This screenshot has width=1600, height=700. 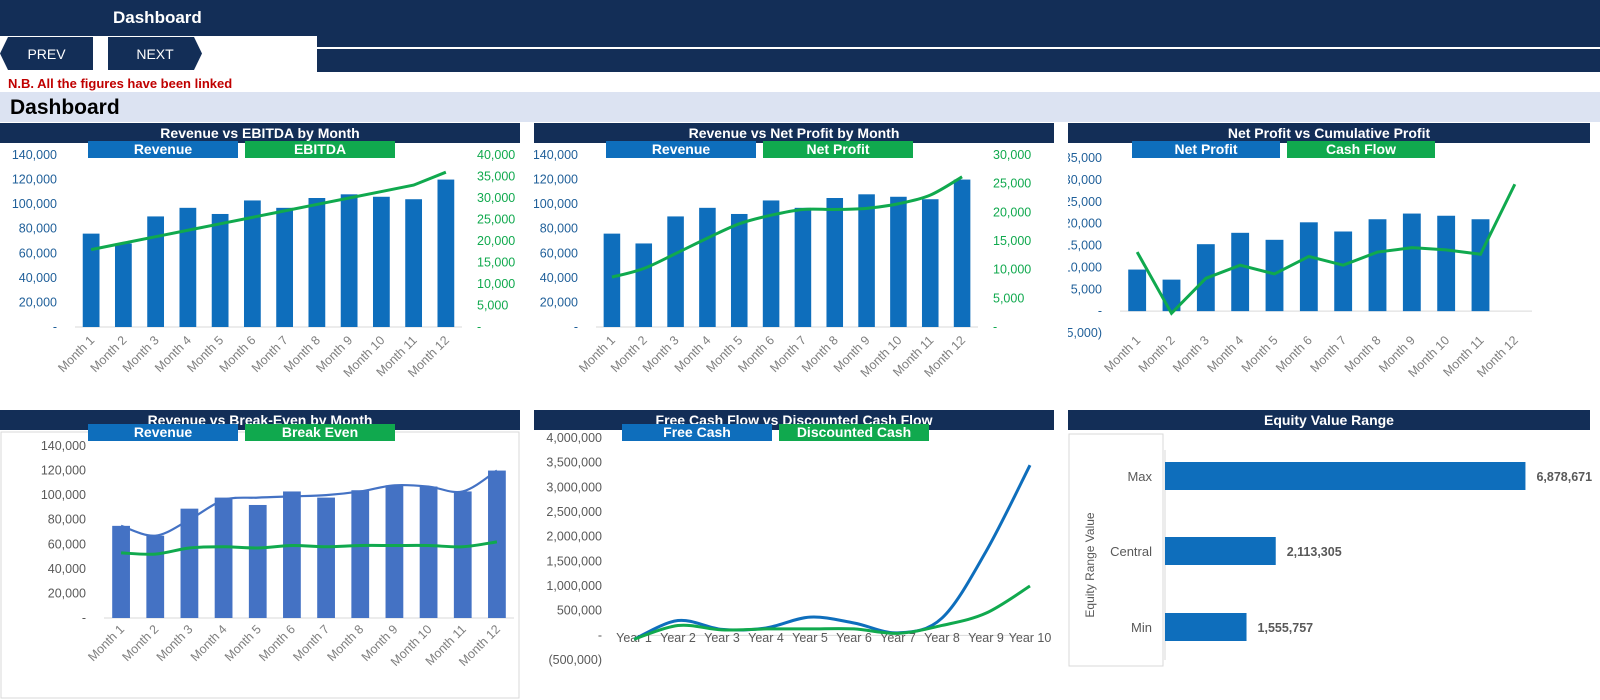 I want to click on prev-button: PREV, so click(x=46, y=53).